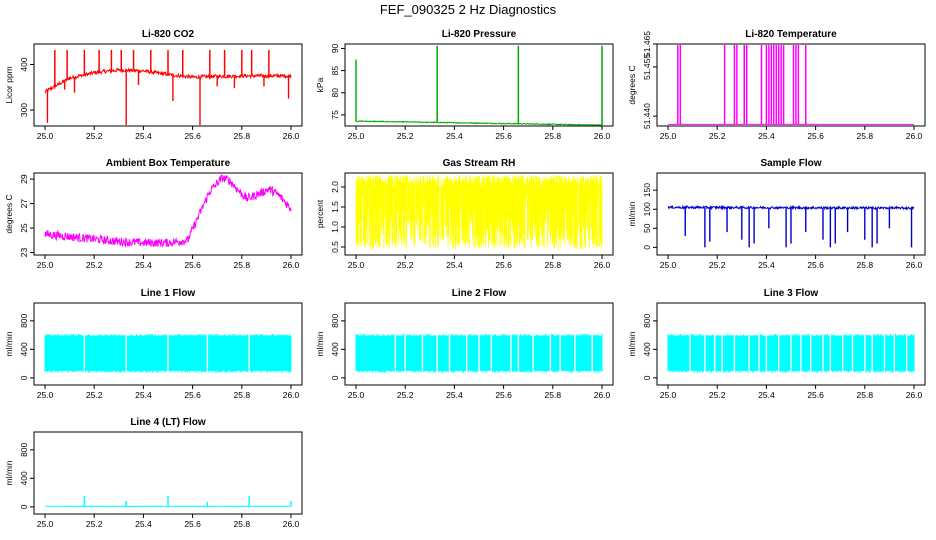  Describe the element at coordinates (647, 209) in the screenshot. I see `y-tick-label: 100` at that location.